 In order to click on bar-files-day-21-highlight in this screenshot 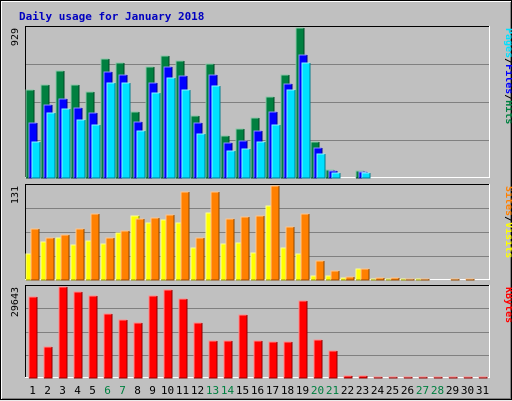, I will do `click(332, 174)`.